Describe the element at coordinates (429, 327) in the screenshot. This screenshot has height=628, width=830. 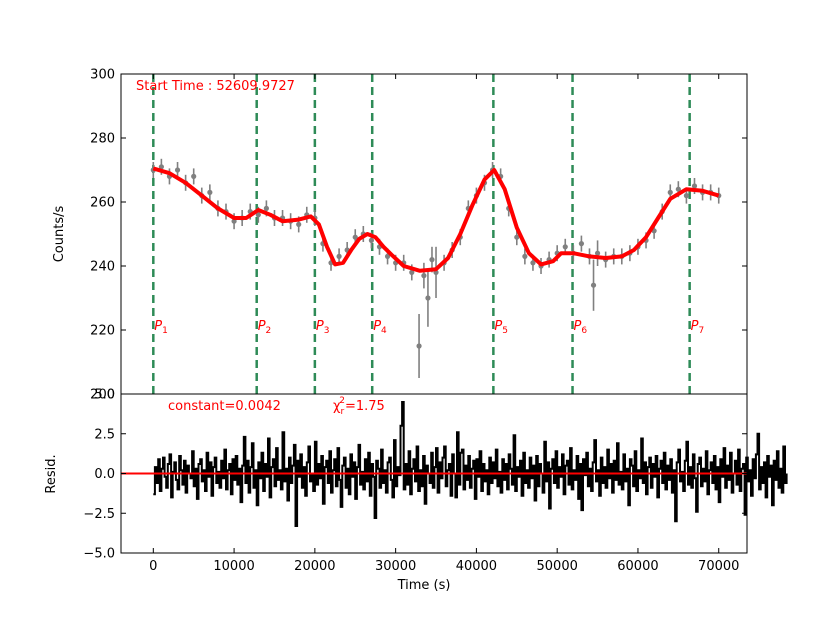
I see `top-period-marker-labels: P1 P2 P3 P4 P5 P6 P7` at that location.